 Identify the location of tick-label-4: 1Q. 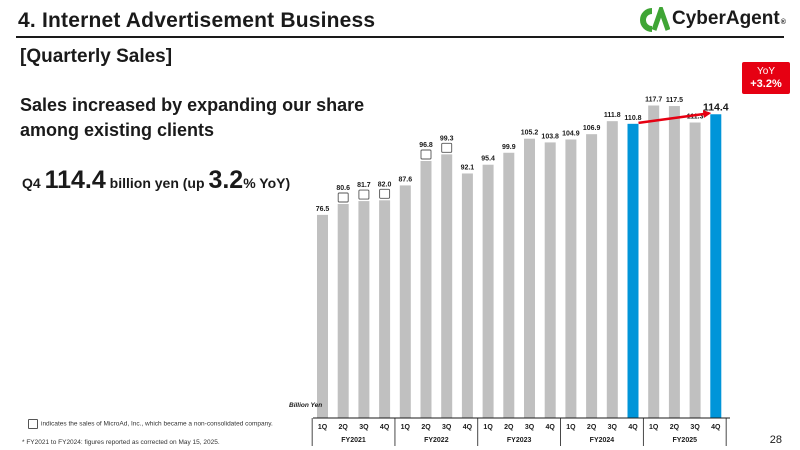
(406, 427).